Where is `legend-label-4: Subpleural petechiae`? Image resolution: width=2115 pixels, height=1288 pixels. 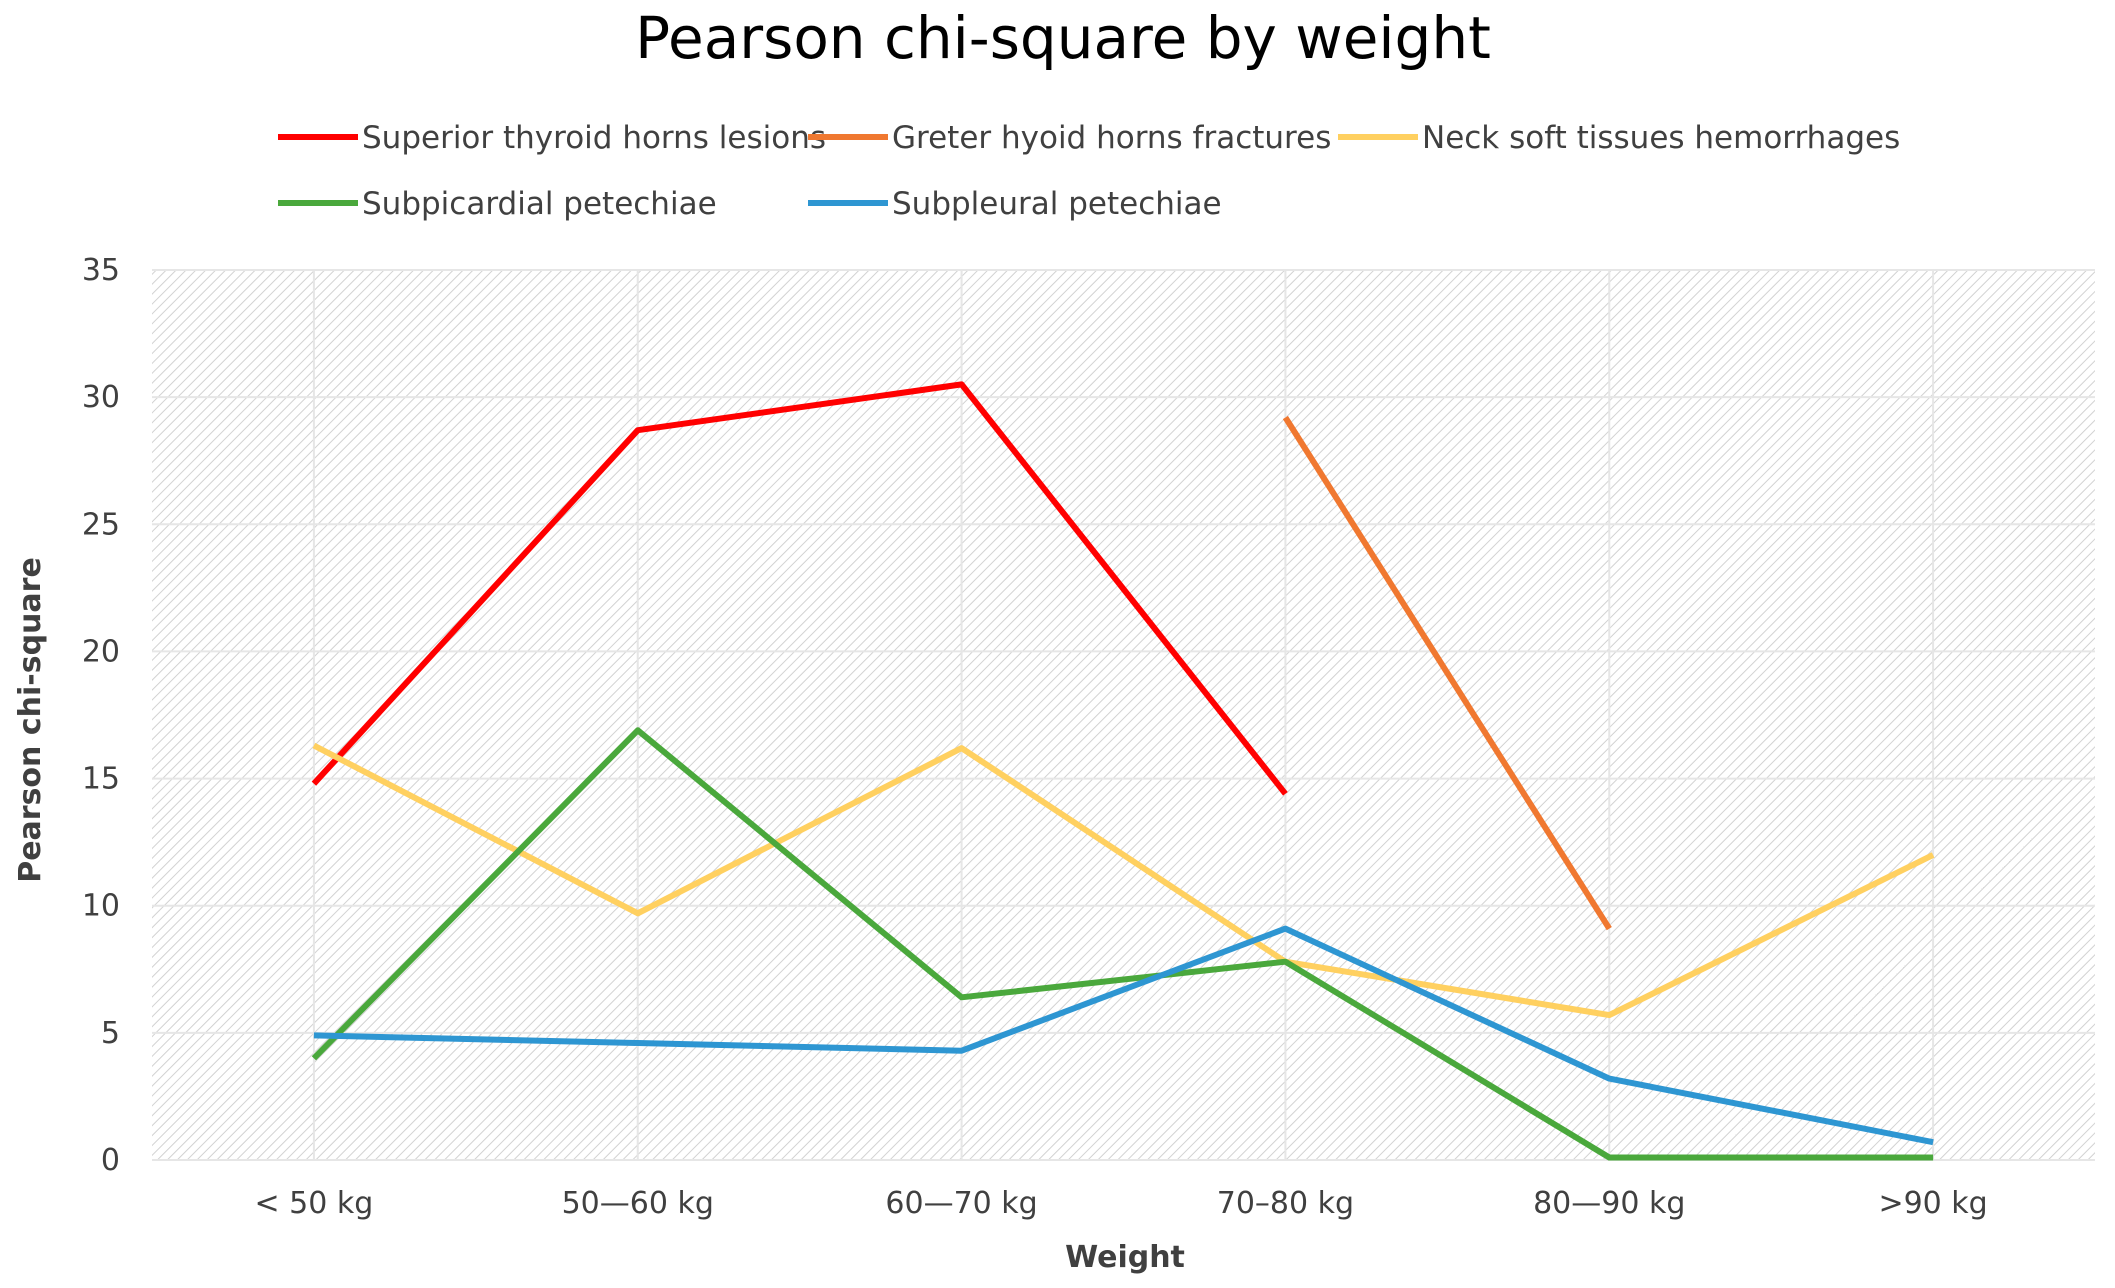 legend-label-4: Subpleural petechiae is located at coordinates (1057, 204).